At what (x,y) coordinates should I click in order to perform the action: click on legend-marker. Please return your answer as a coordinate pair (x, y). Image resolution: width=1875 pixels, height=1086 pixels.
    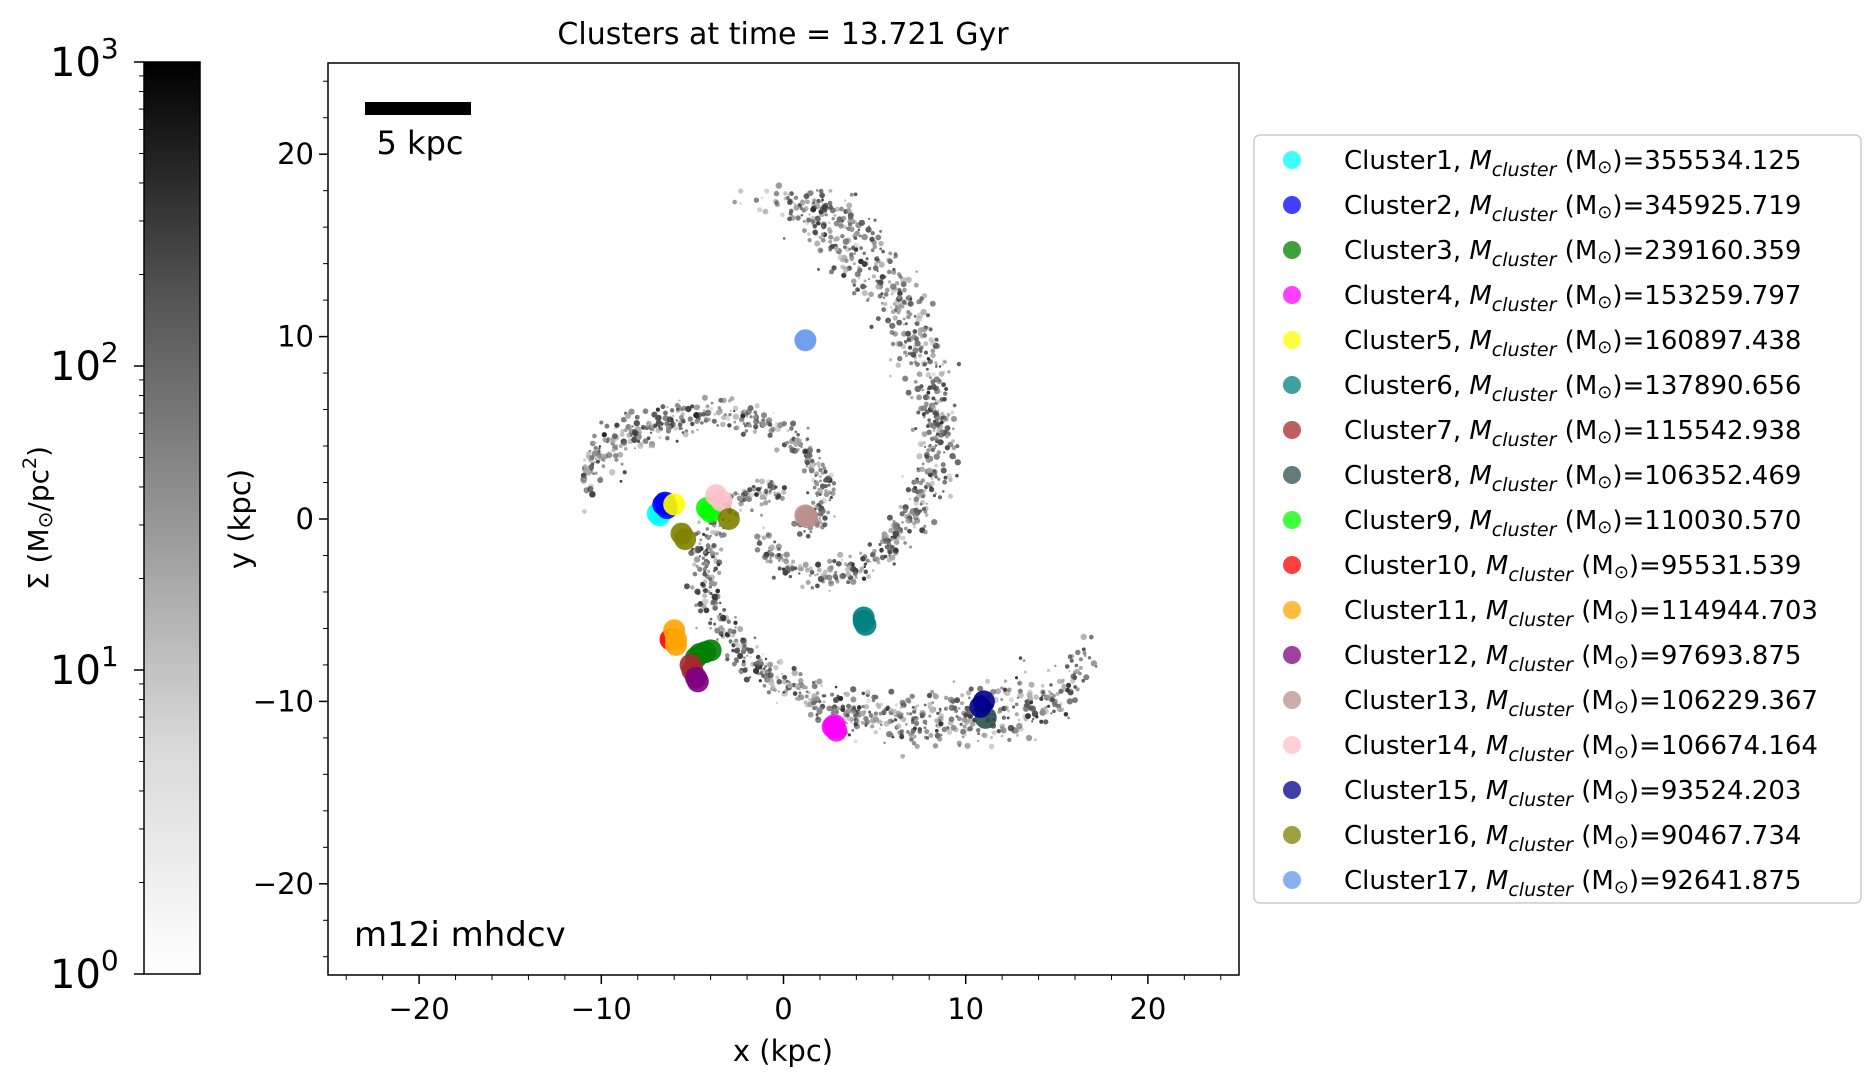
    Looking at the image, I should click on (1292, 430).